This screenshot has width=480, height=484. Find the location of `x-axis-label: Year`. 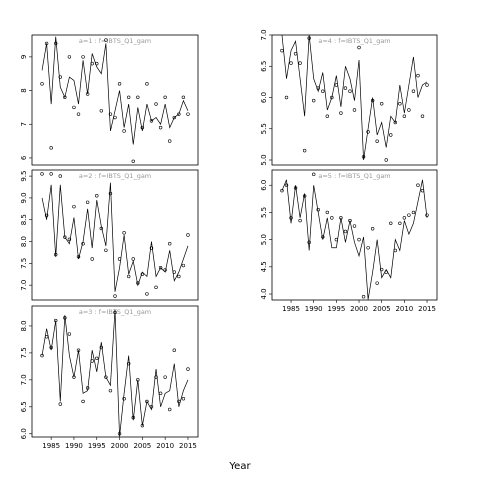

x-axis-label: Year is located at coordinates (239, 466).